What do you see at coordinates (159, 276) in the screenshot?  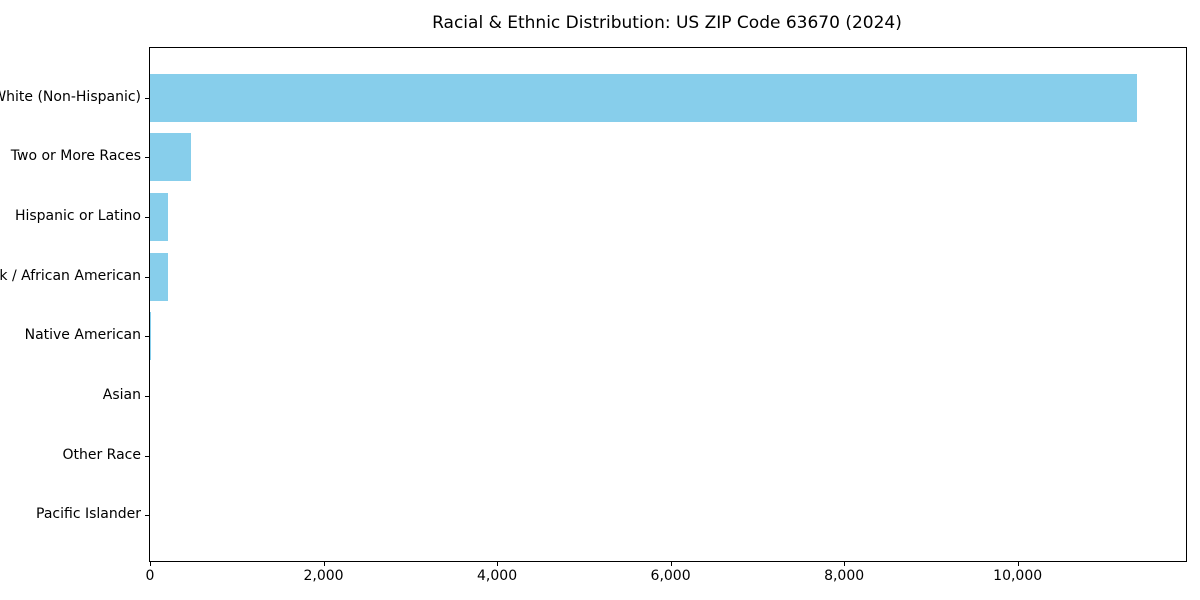 I see `bar-black-african-american` at bounding box center [159, 276].